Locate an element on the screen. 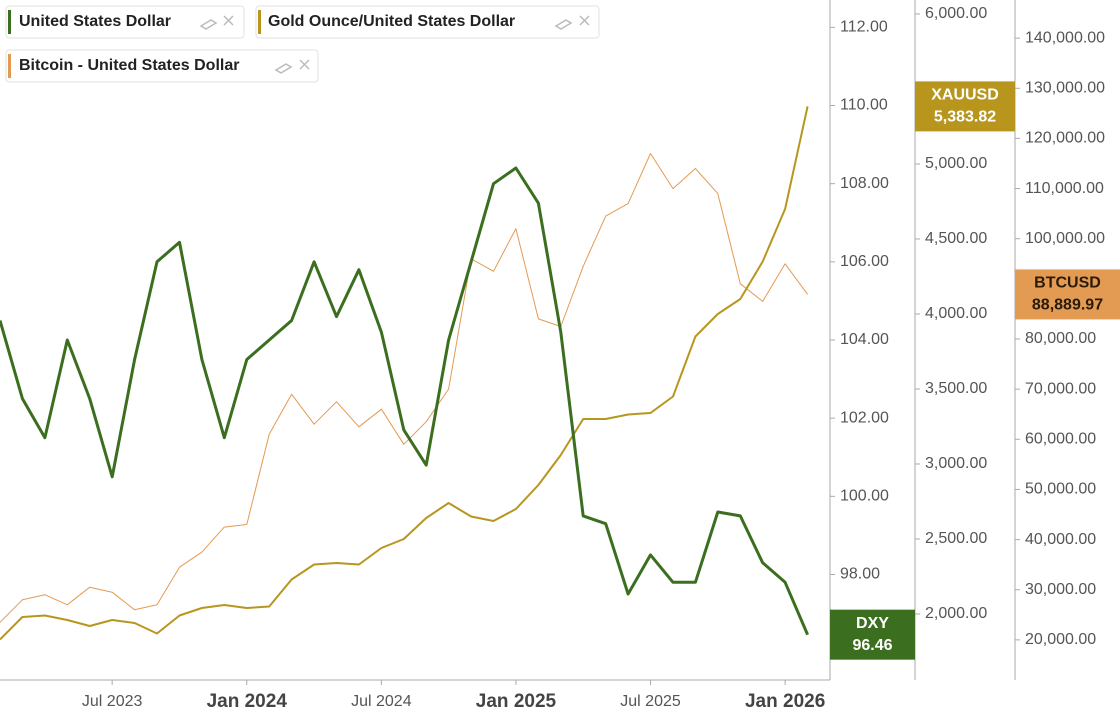  y-tick-label: 60,000.00 is located at coordinates (1060, 439).